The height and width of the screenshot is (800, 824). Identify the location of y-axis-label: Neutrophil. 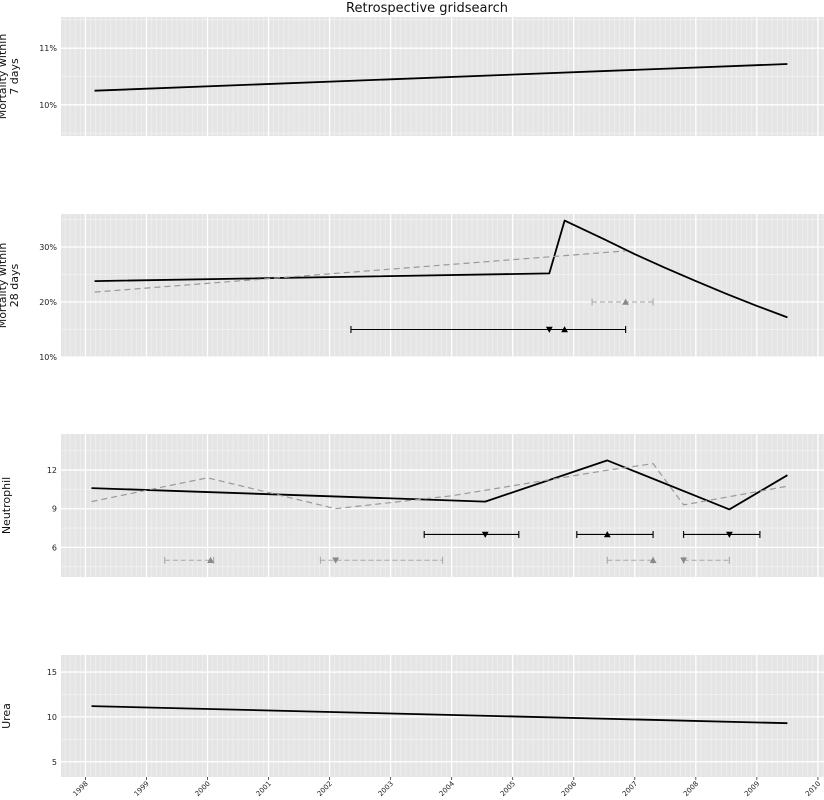
(6, 505).